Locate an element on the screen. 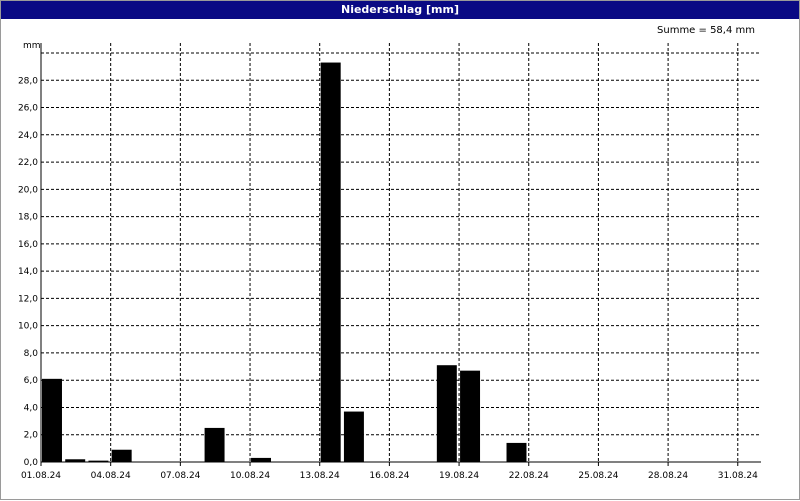 The height and width of the screenshot is (501, 800). window-title: Niederschlag [mm] is located at coordinates (400, 10).